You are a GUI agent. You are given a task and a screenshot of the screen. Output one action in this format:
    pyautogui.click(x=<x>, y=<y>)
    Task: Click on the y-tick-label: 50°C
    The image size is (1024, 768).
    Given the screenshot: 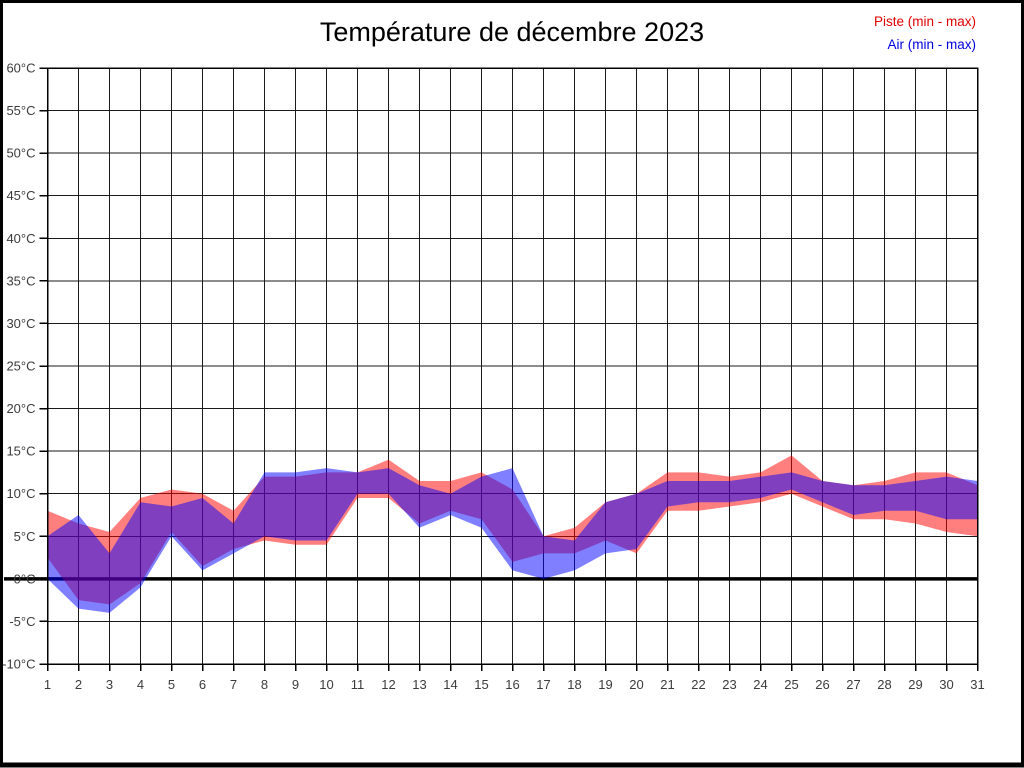 What is the action you would take?
    pyautogui.click(x=20, y=153)
    